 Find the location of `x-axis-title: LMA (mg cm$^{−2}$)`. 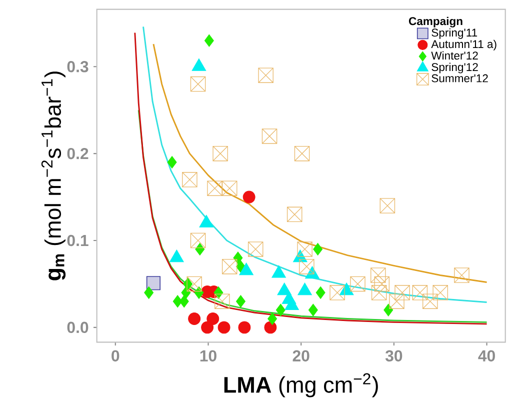

x-axis-title: LMA (mg cm$^{−2}$) is located at coordinates (301, 385).